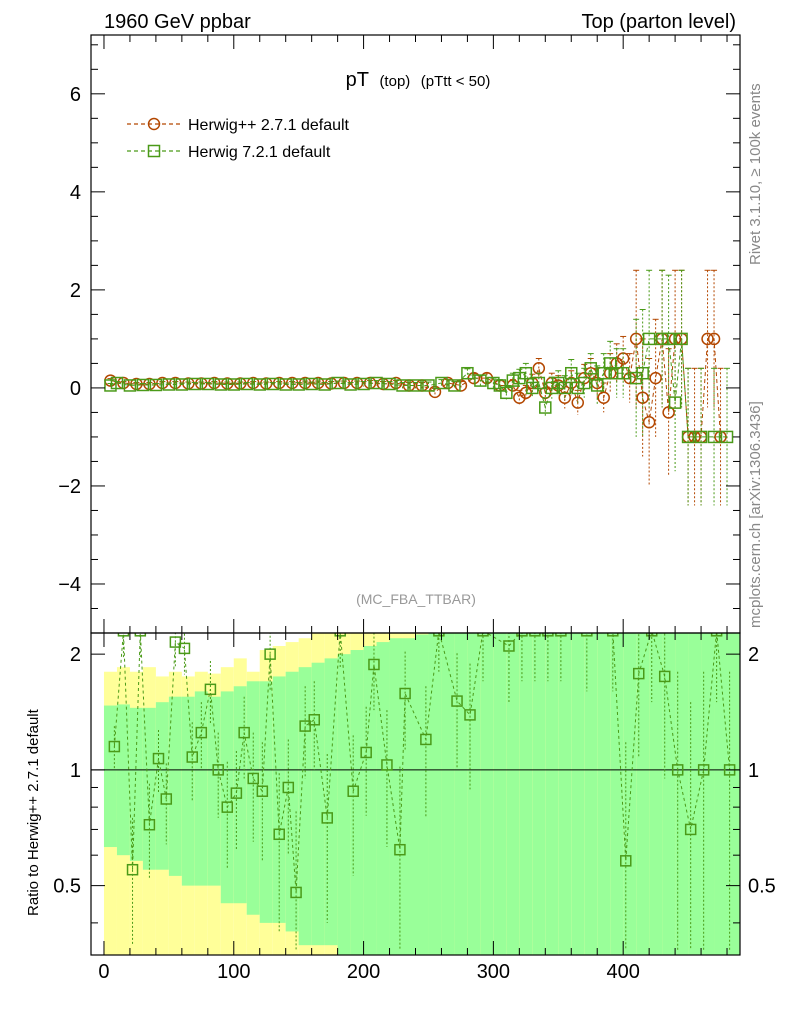 Image resolution: width=786 pixels, height=1024 pixels. I want to click on x-tick-label: 0, so click(103, 972).